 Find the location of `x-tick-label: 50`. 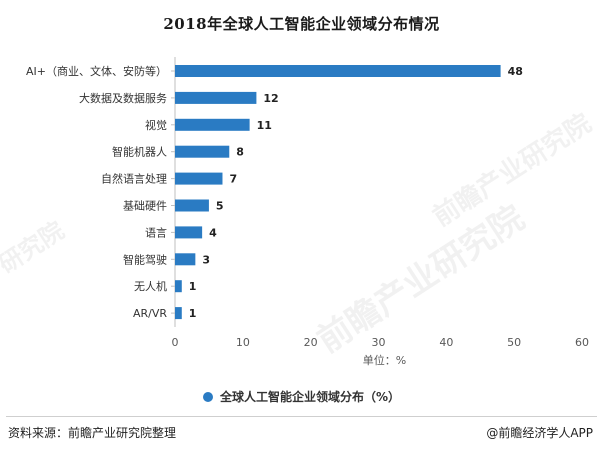

x-tick-label: 50 is located at coordinates (514, 342).